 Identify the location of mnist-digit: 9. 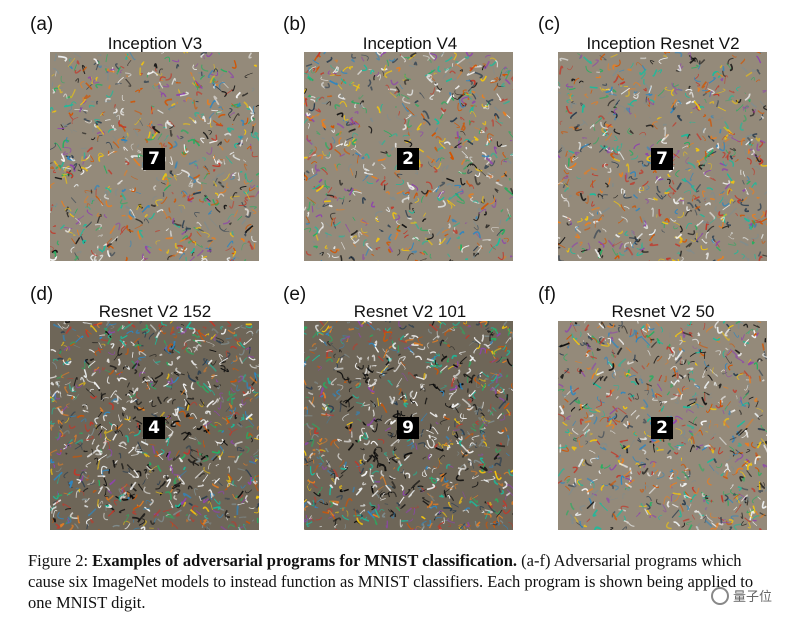
(408, 428).